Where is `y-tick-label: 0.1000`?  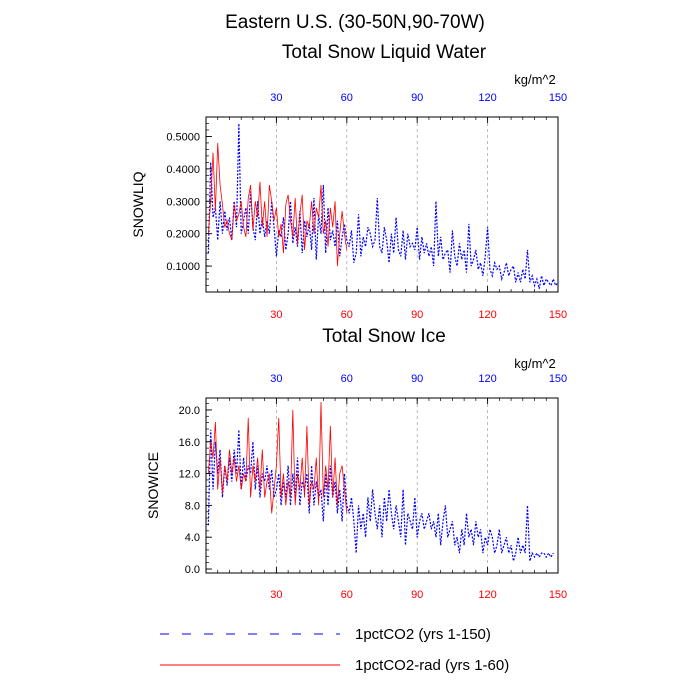
y-tick-label: 0.1000 is located at coordinates (183, 267).